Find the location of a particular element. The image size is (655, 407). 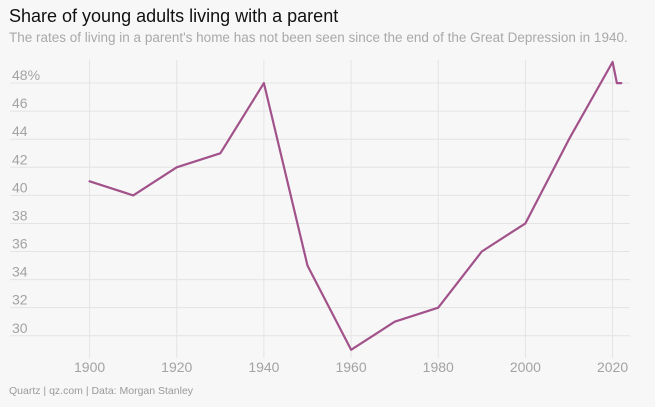

y-tick-label-36: 36 is located at coordinates (20, 244).